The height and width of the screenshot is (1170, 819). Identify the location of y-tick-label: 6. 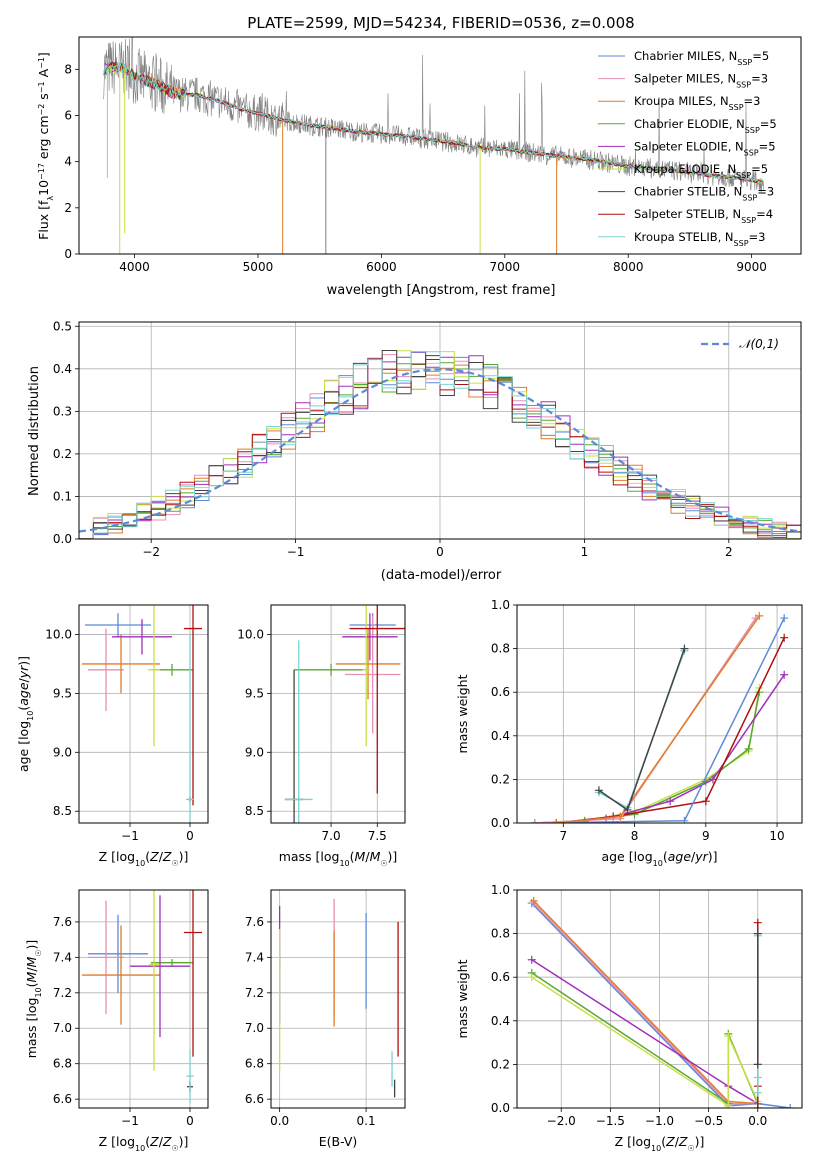
(68, 115).